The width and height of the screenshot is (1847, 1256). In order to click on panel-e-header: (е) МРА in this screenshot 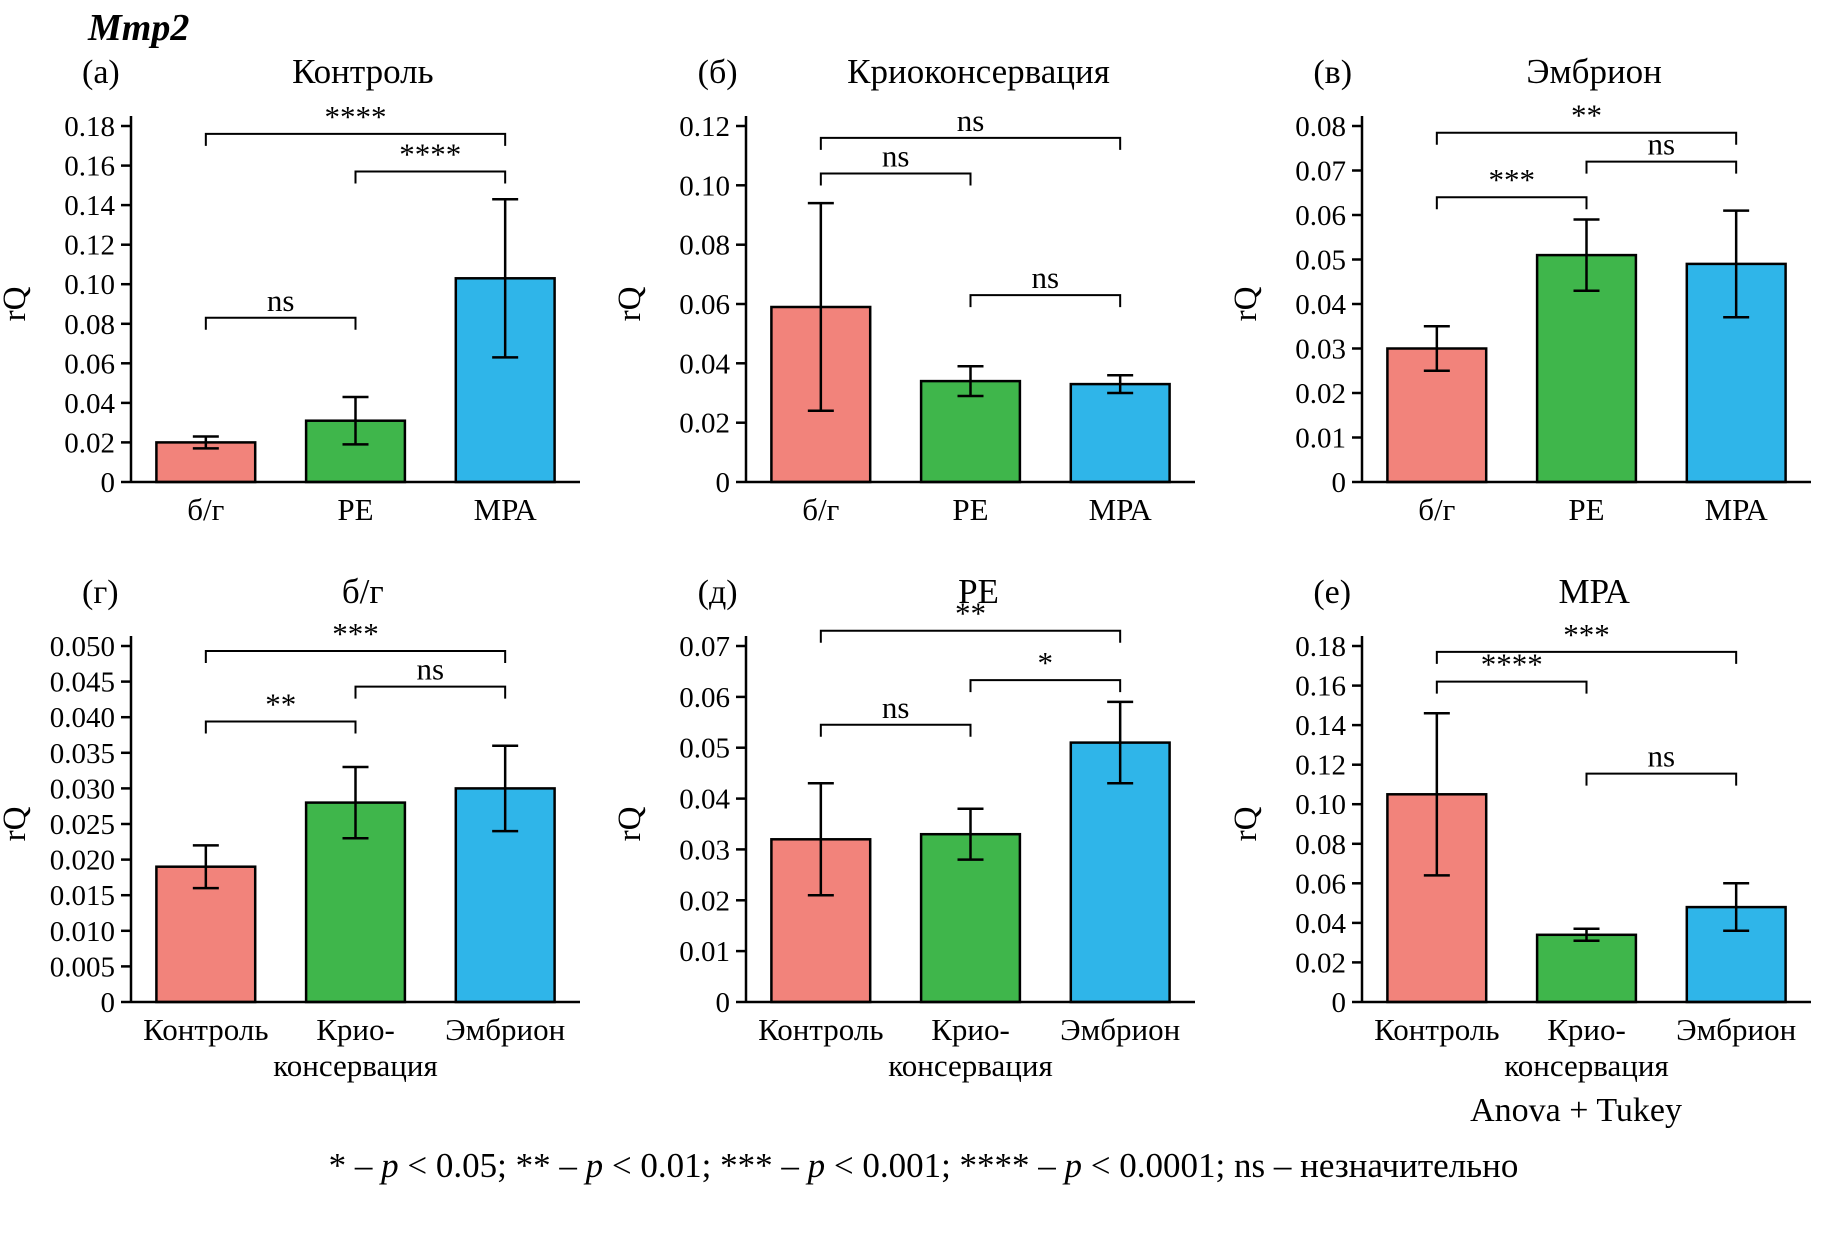, I will do `click(1539, 595)`.